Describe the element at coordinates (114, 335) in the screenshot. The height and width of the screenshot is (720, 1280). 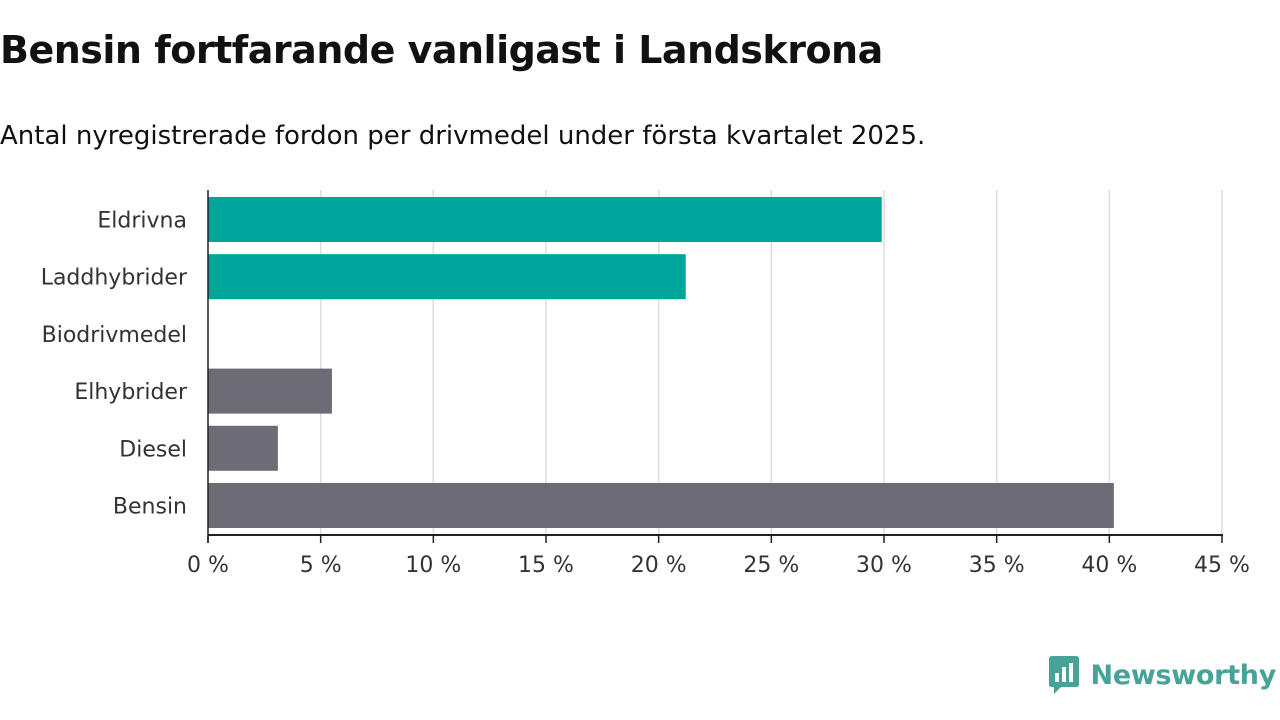
I see `category-label: Biodrivmedel` at that location.